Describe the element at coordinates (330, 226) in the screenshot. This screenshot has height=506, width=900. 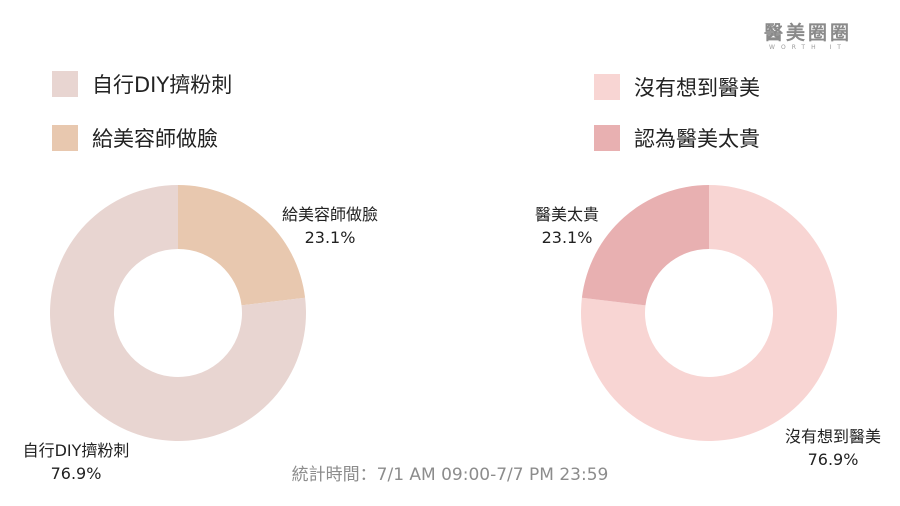
I see `slice-label-beautician: 給美容師做臉 23.1%` at that location.